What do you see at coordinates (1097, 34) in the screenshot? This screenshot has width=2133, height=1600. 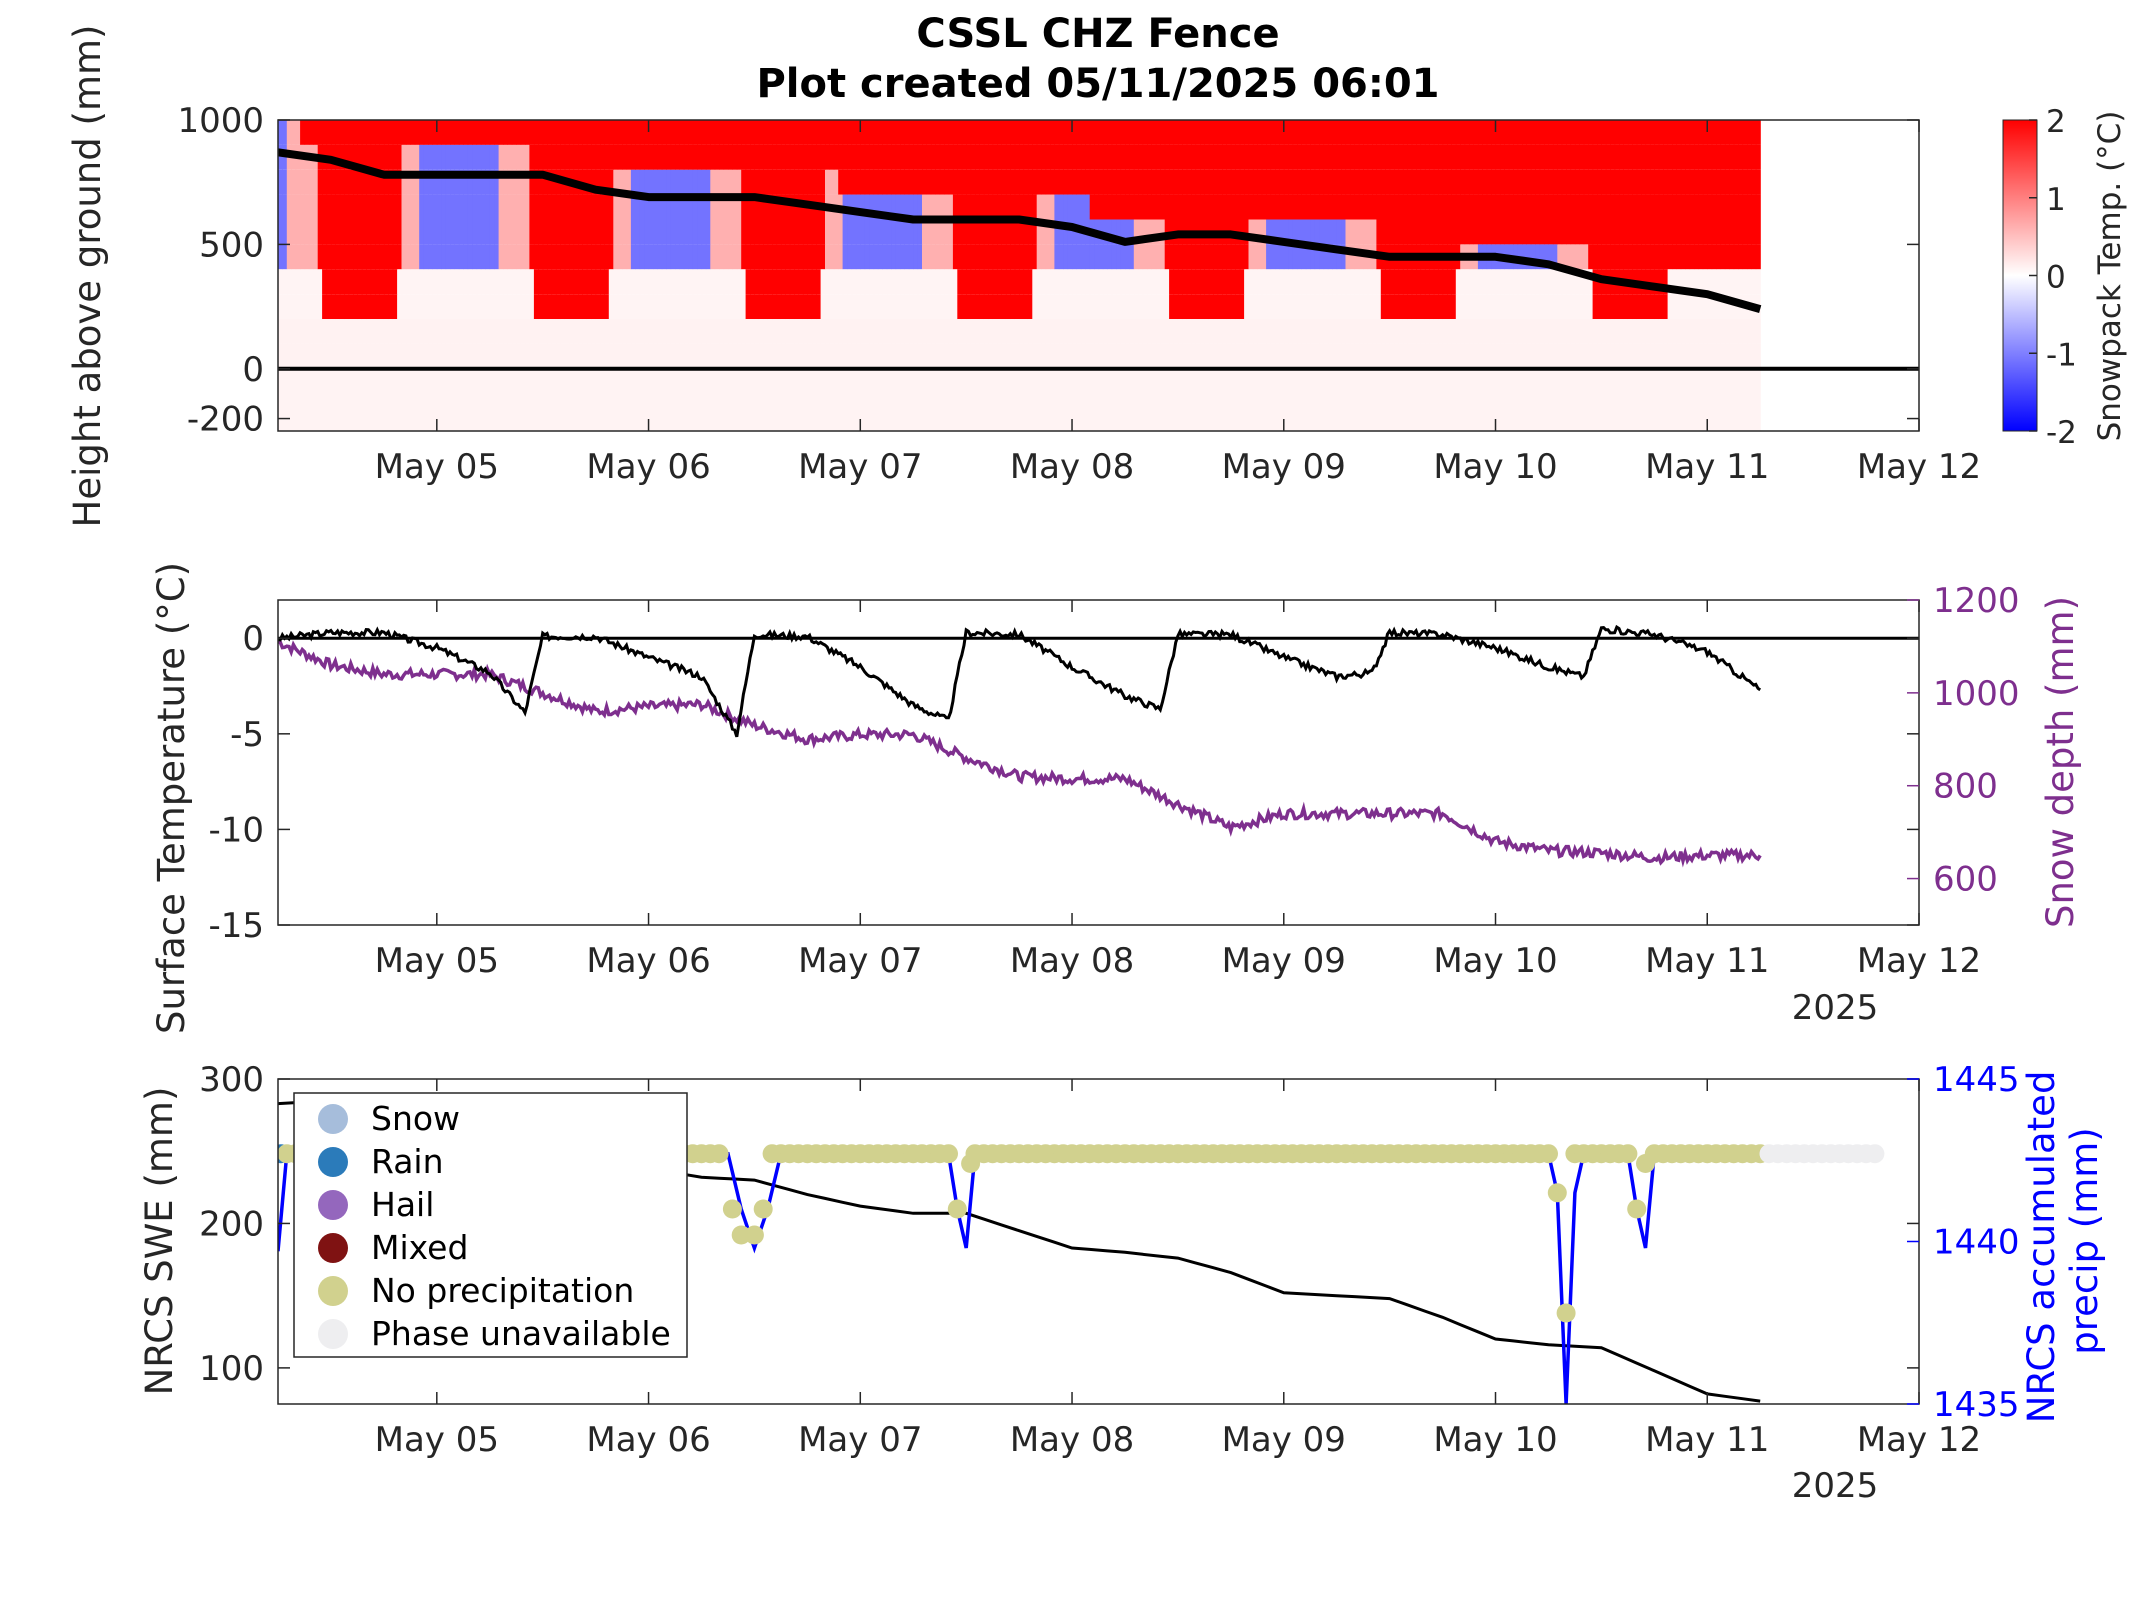 I see `figure-title-line1: CSSL CHZ Fence` at bounding box center [1097, 34].